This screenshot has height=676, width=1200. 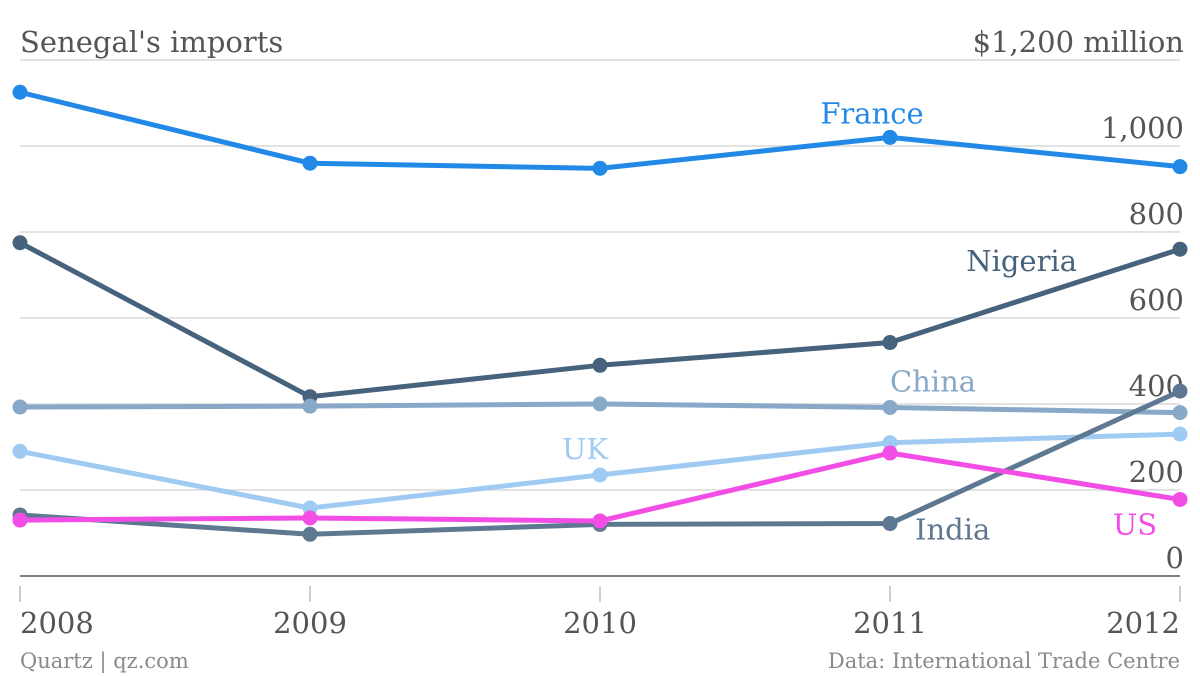 What do you see at coordinates (1004, 661) in the screenshot?
I see `footer-source-right: Data: International Trade Centre` at bounding box center [1004, 661].